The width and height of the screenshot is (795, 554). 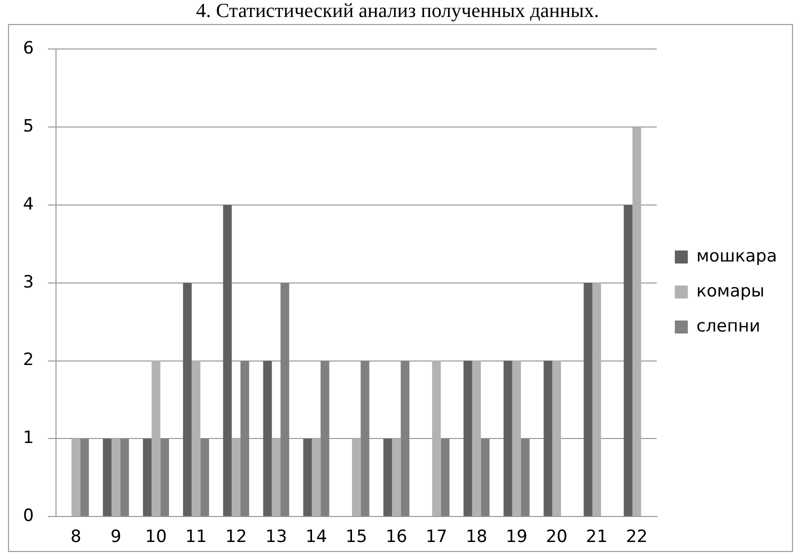 I want to click on y-tick-label: 6, so click(x=28, y=48).